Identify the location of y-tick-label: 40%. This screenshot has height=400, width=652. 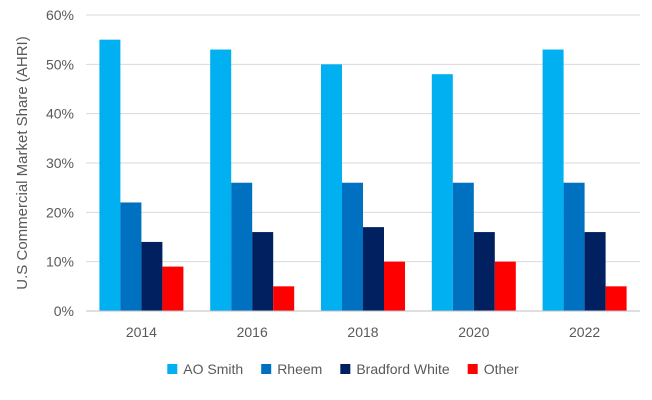
(60, 114).